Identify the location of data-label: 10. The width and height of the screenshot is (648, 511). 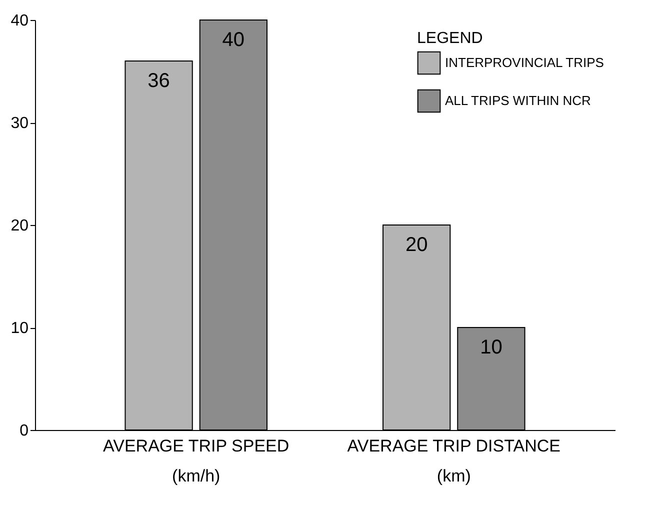
(491, 347).